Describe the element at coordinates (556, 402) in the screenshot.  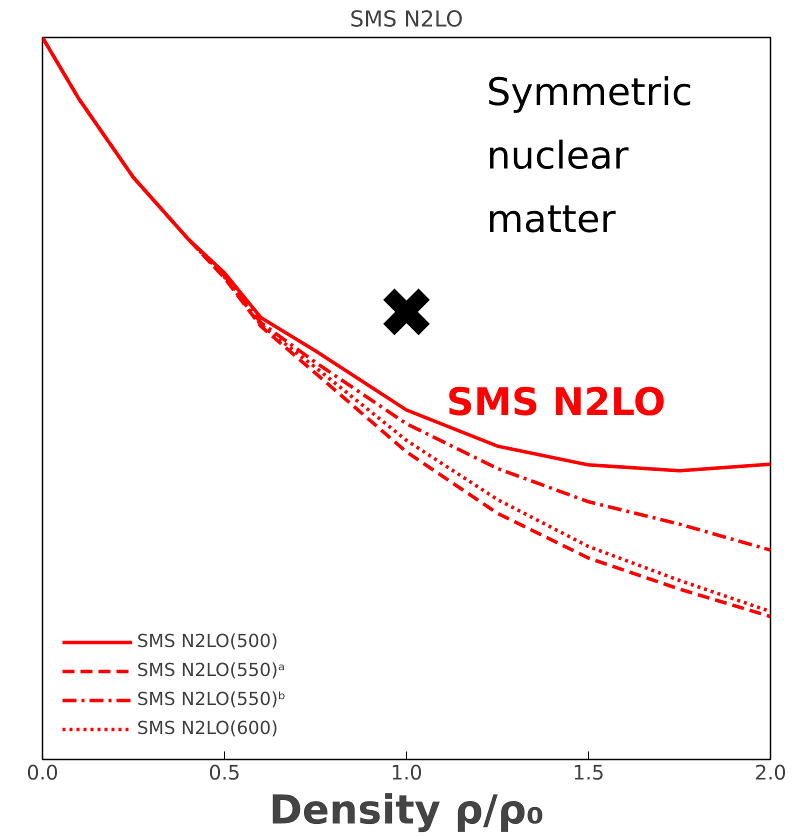
I see `annotation: SMS N2LO` at that location.